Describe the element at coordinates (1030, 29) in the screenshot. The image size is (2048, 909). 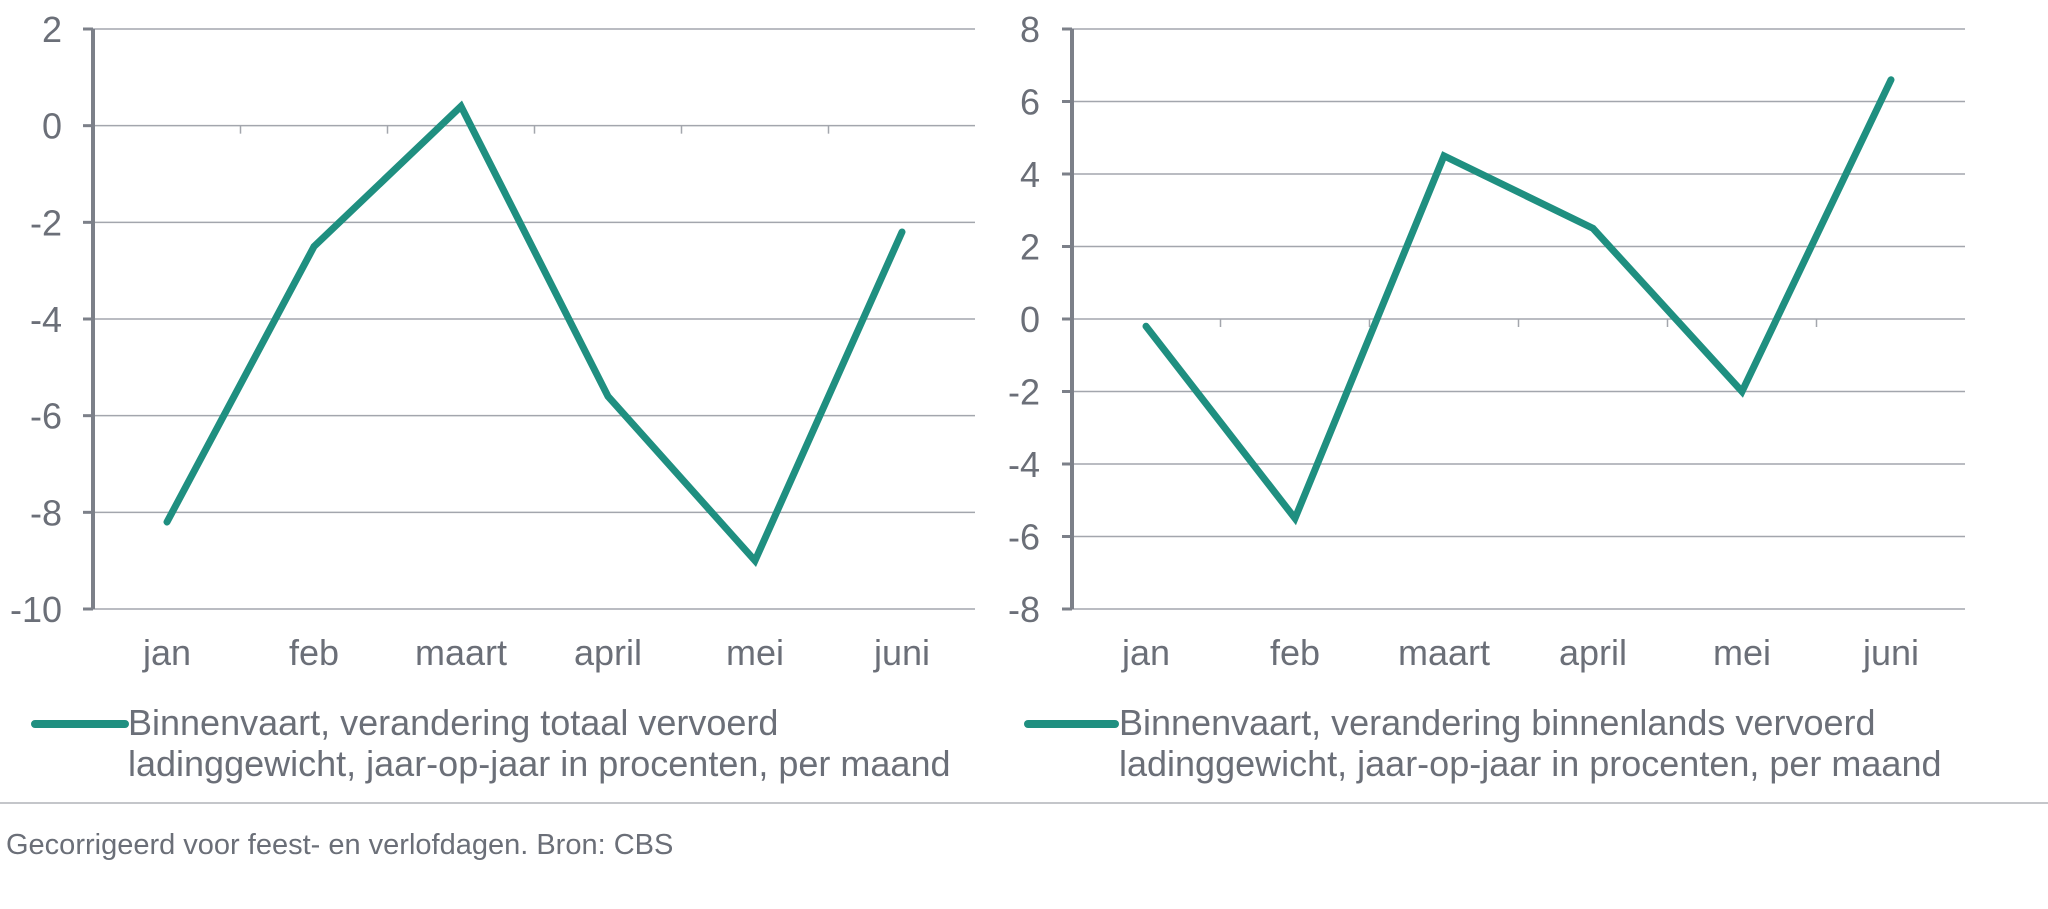
I see `y-tick-label: 8` at that location.